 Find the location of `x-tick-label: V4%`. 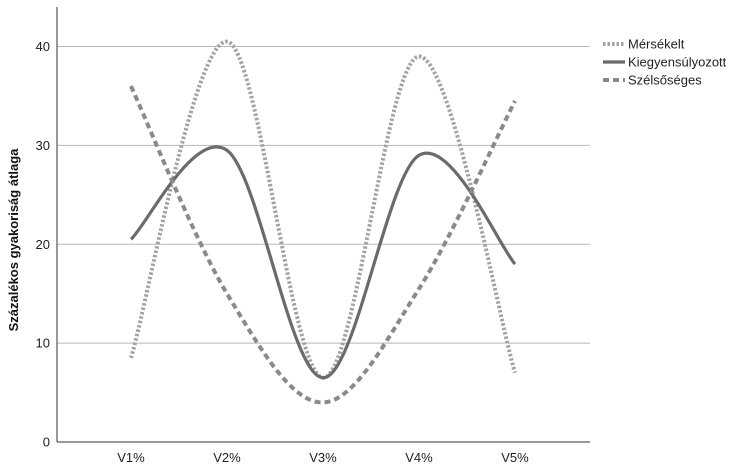

x-tick-label: V4% is located at coordinates (419, 457).